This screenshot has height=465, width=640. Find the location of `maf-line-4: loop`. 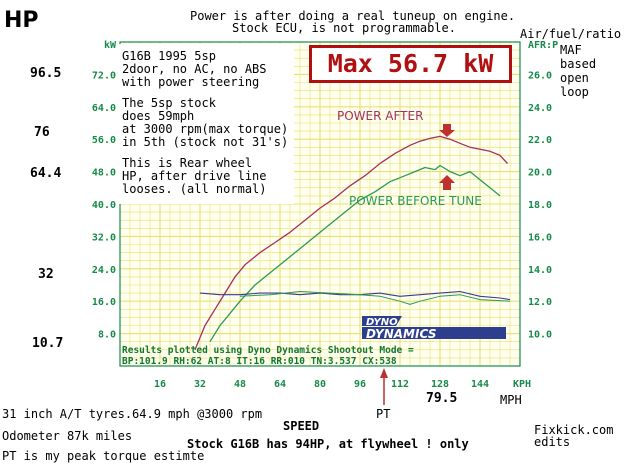

maf-line-4: loop is located at coordinates (574, 92).